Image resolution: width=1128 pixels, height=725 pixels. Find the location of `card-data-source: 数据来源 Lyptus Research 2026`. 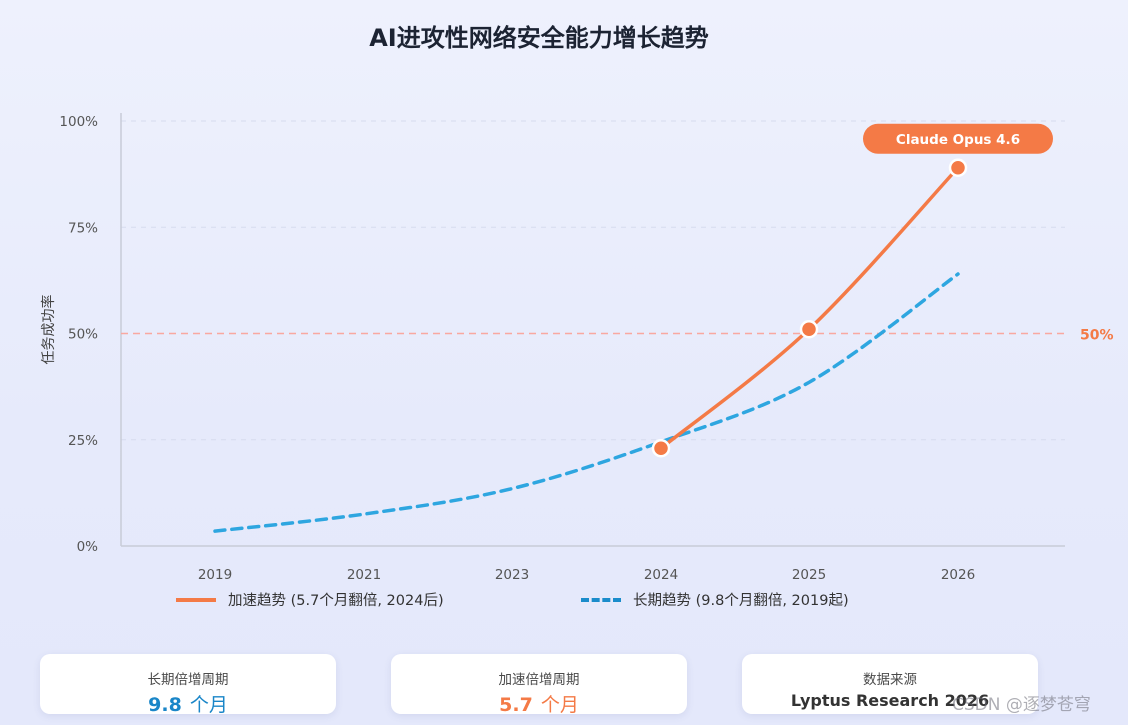

card-data-source: 数据来源 Lyptus Research 2026 is located at coordinates (890, 684).